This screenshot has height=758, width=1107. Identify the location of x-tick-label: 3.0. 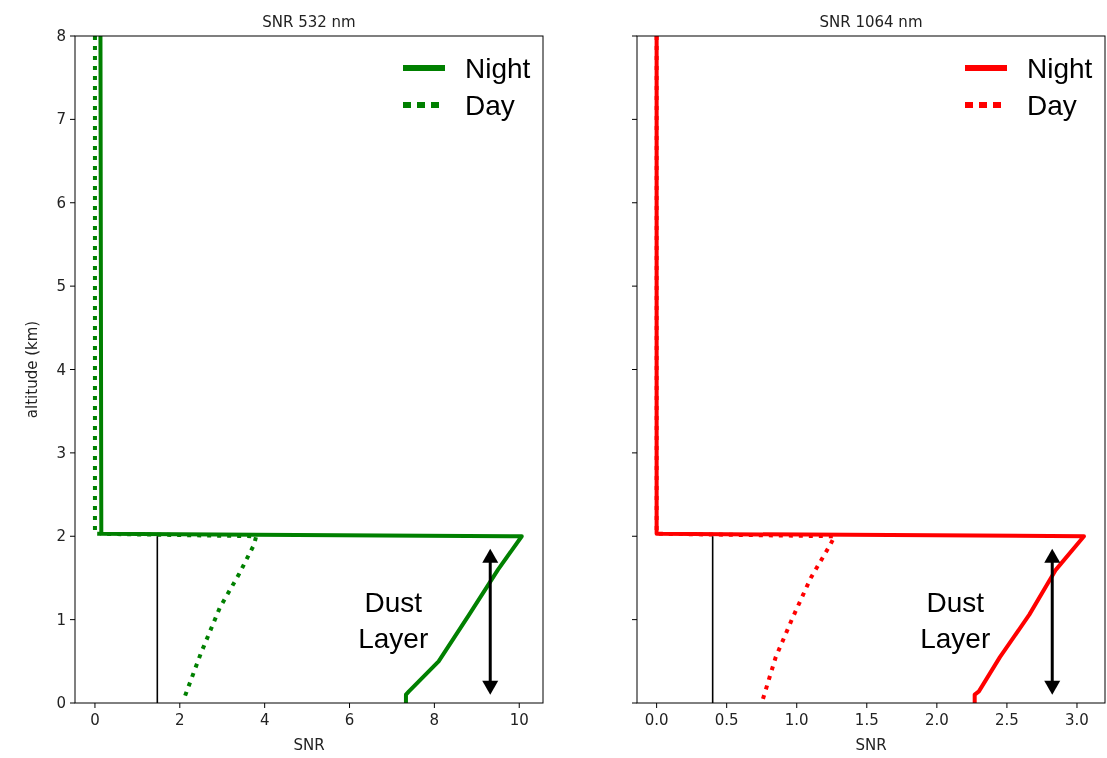
(1077, 720).